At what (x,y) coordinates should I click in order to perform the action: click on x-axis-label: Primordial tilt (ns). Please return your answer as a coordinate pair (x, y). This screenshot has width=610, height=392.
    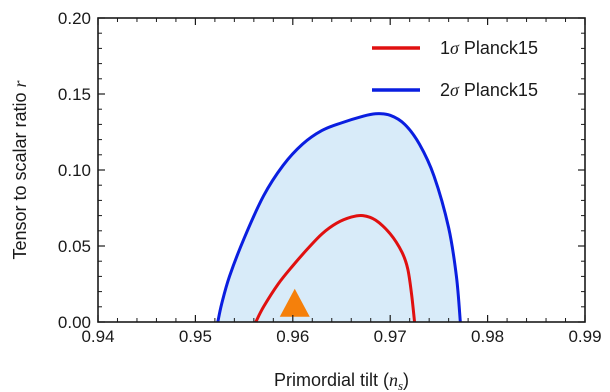
    Looking at the image, I should click on (341, 381).